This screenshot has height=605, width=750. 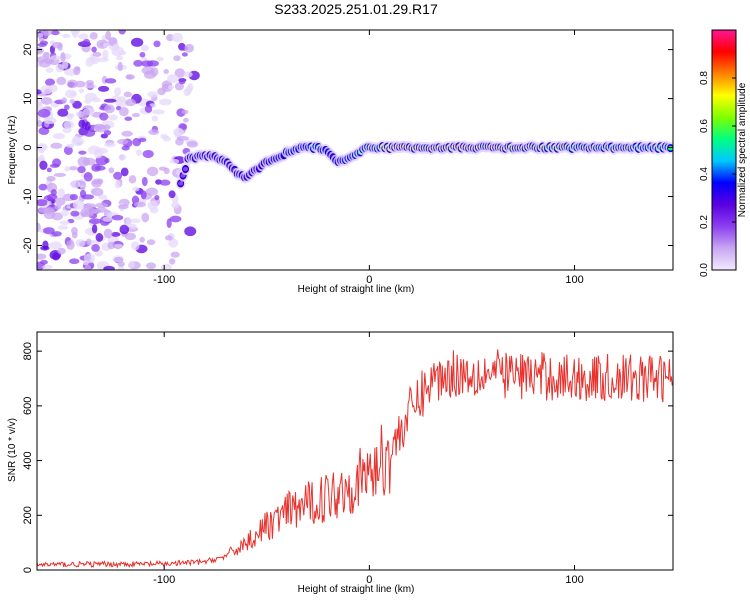 I want to click on spectrogram-y-label: Frequency (Hz), so click(x=12, y=150).